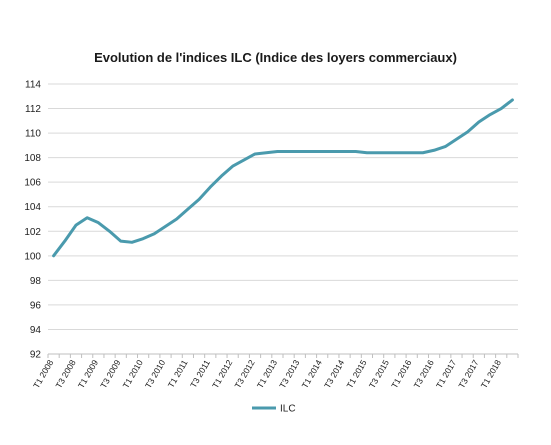 Image resolution: width=551 pixels, height=445 pixels. I want to click on y-tick-label: 102, so click(32, 232).